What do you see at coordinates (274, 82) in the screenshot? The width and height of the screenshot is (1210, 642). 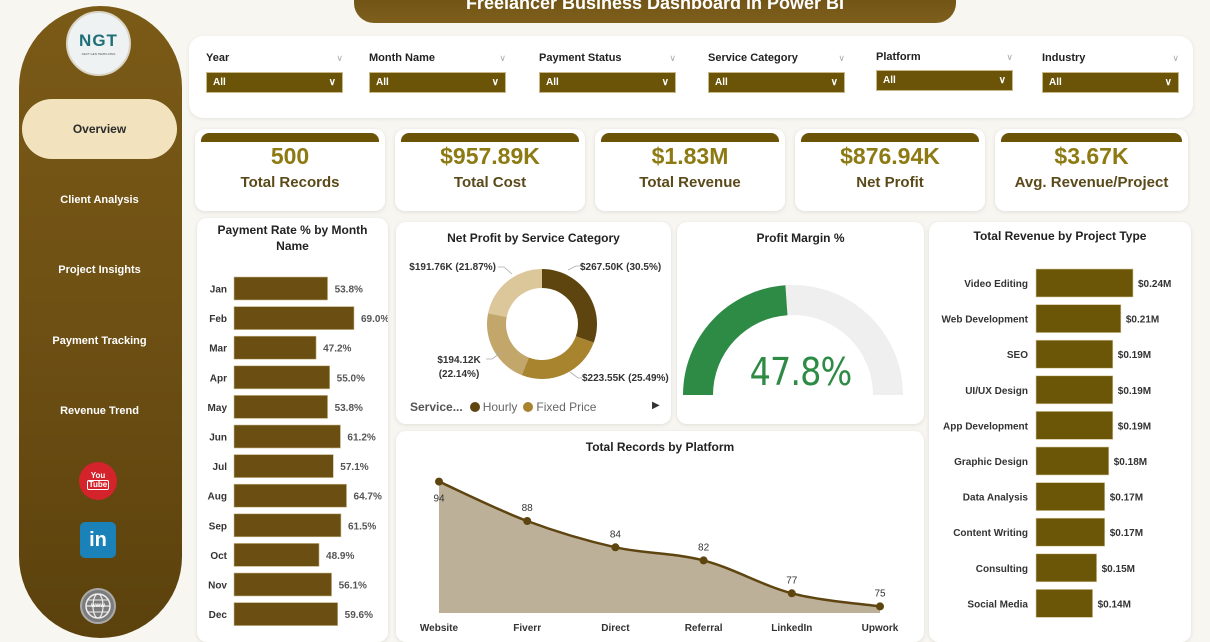 I see `year-dropdown: All ∨` at bounding box center [274, 82].